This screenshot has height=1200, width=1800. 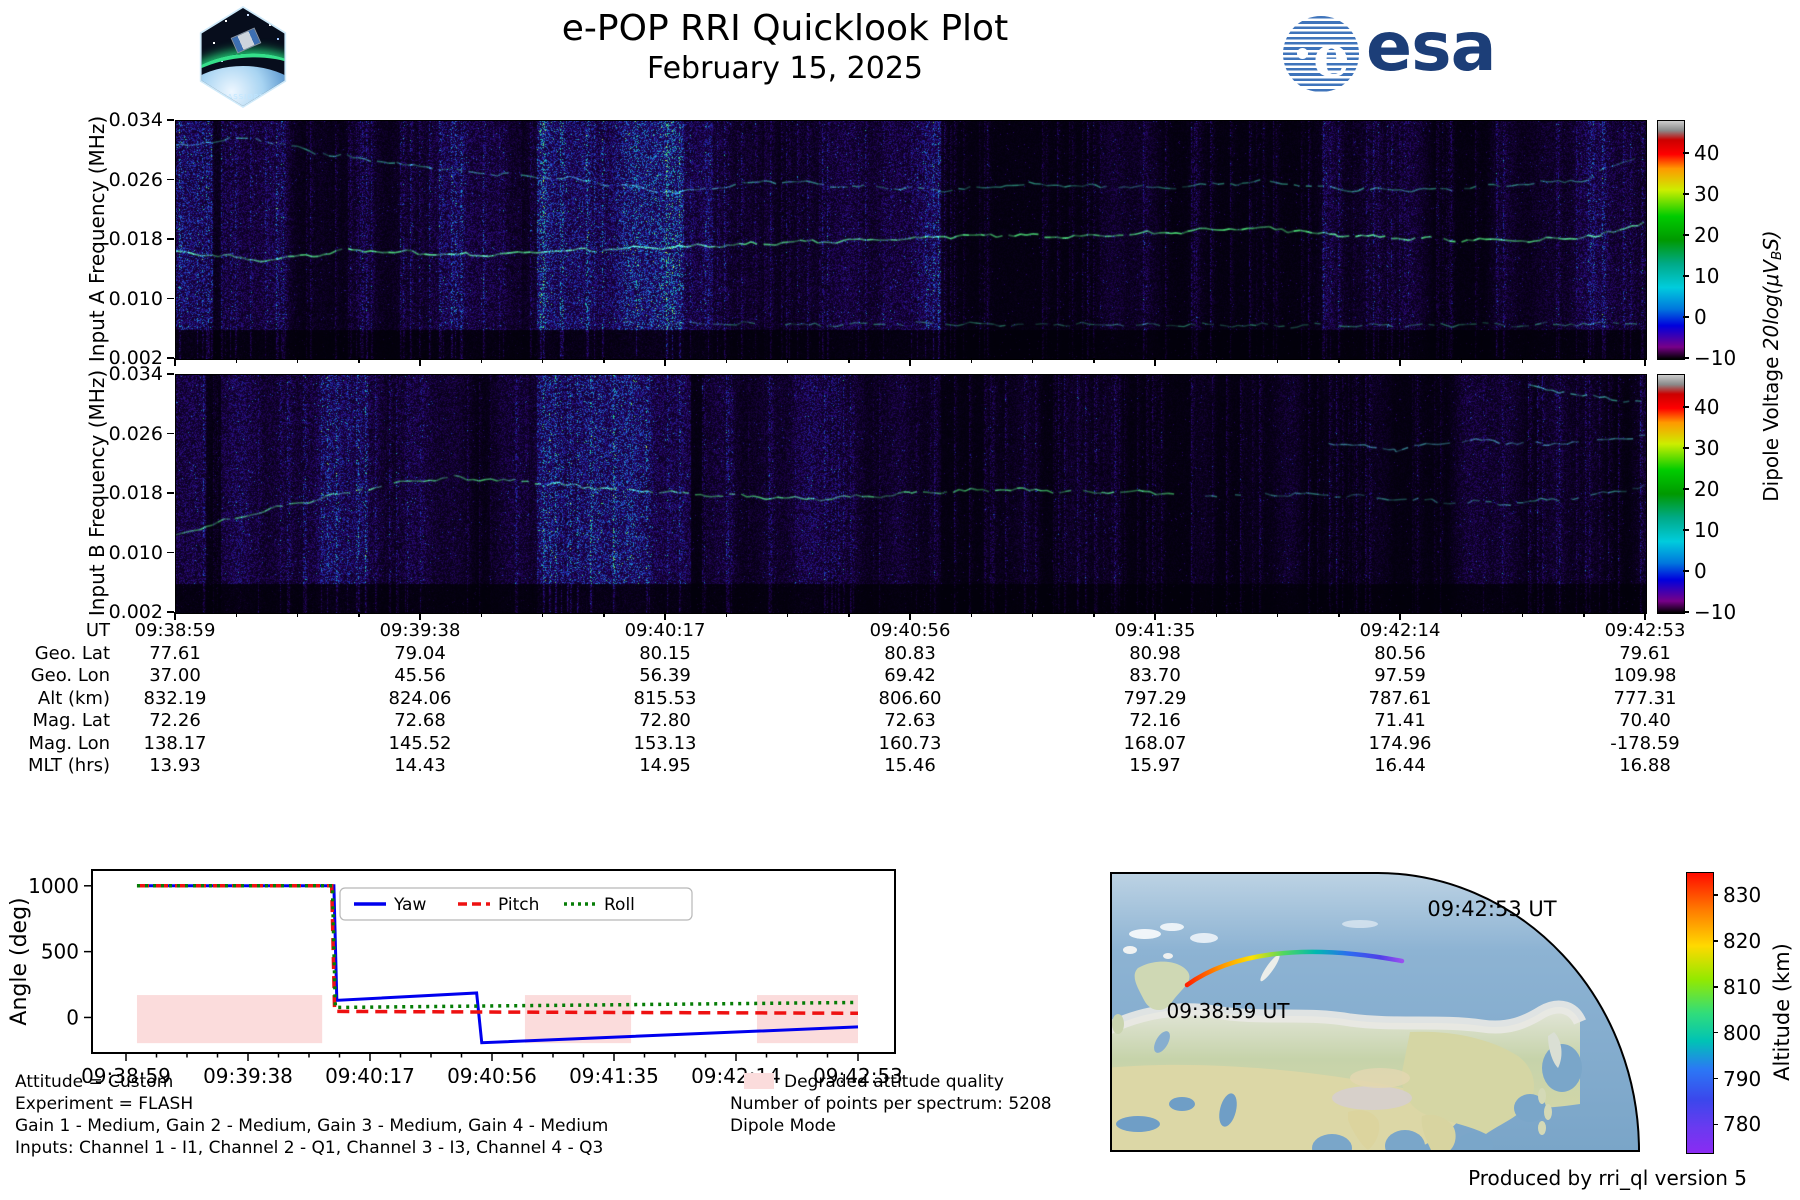 I want to click on yaw-line, so click(x=497, y=964).